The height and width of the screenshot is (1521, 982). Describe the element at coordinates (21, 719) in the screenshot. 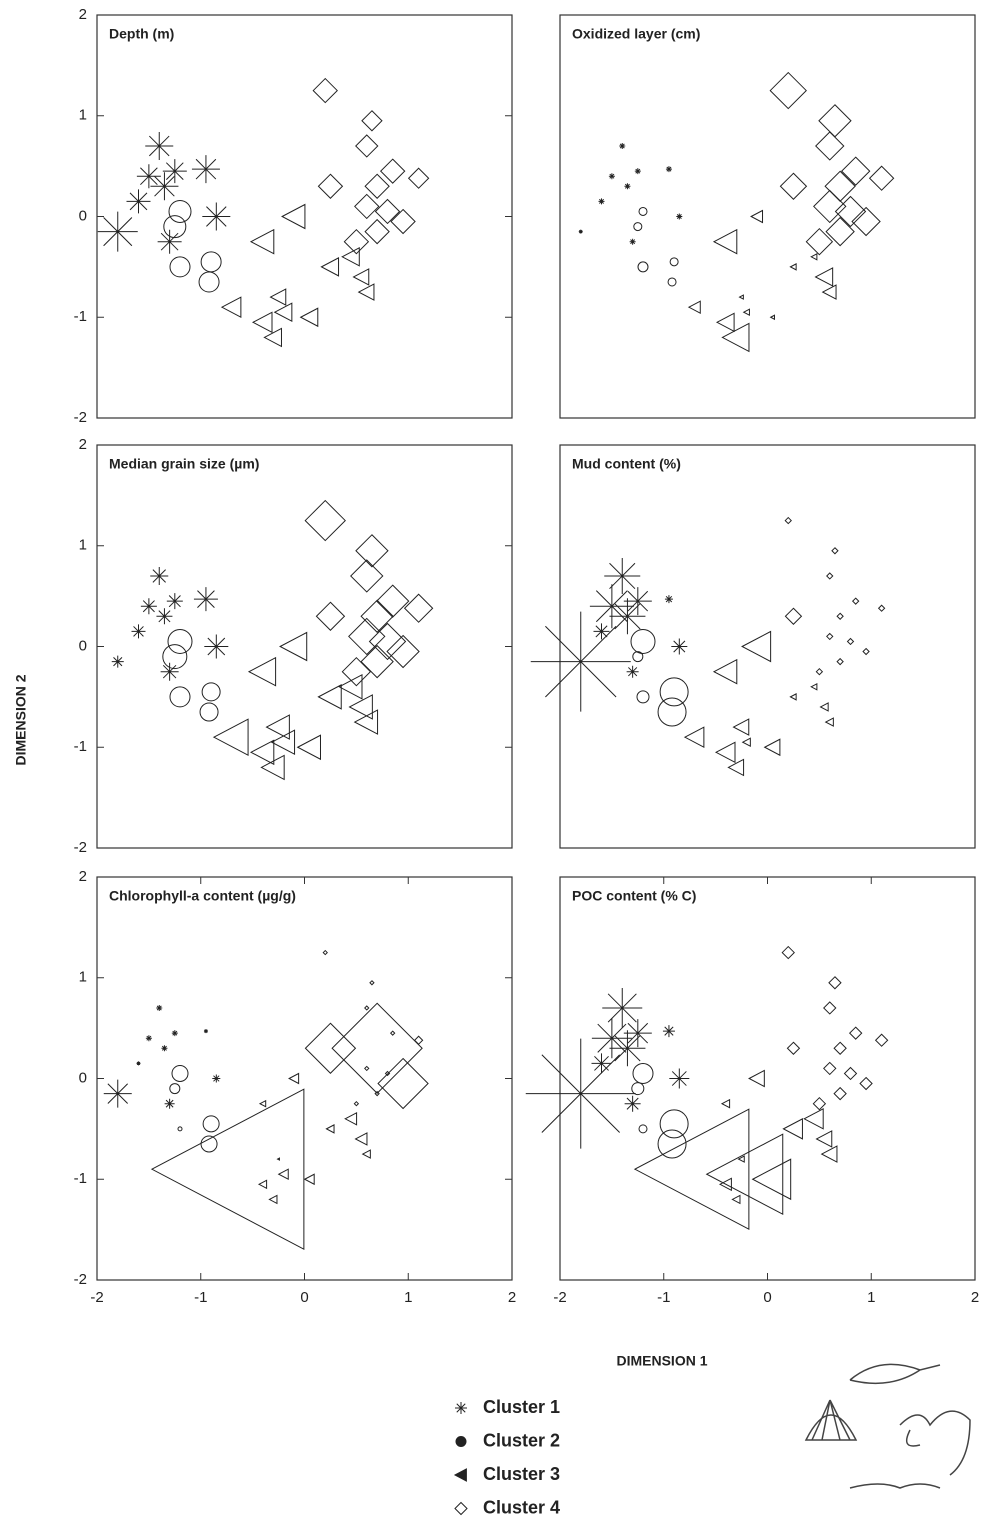

I see `y-axis-label: DIMENSION 2` at that location.